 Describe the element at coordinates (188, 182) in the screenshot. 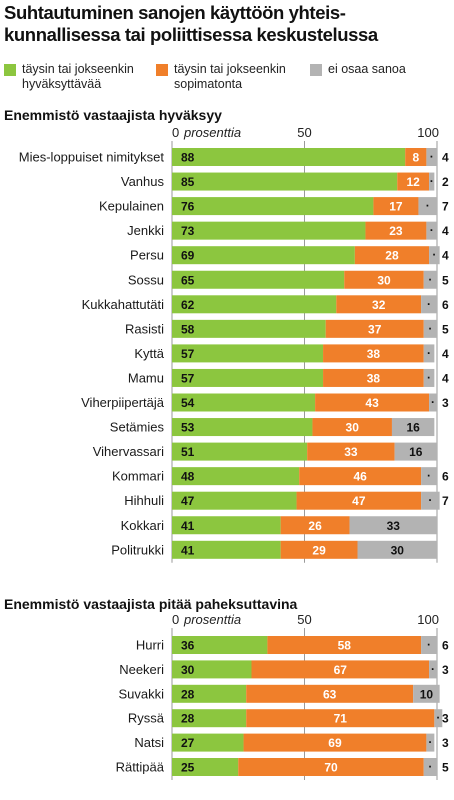

I see `data-label-accept: 85` at that location.